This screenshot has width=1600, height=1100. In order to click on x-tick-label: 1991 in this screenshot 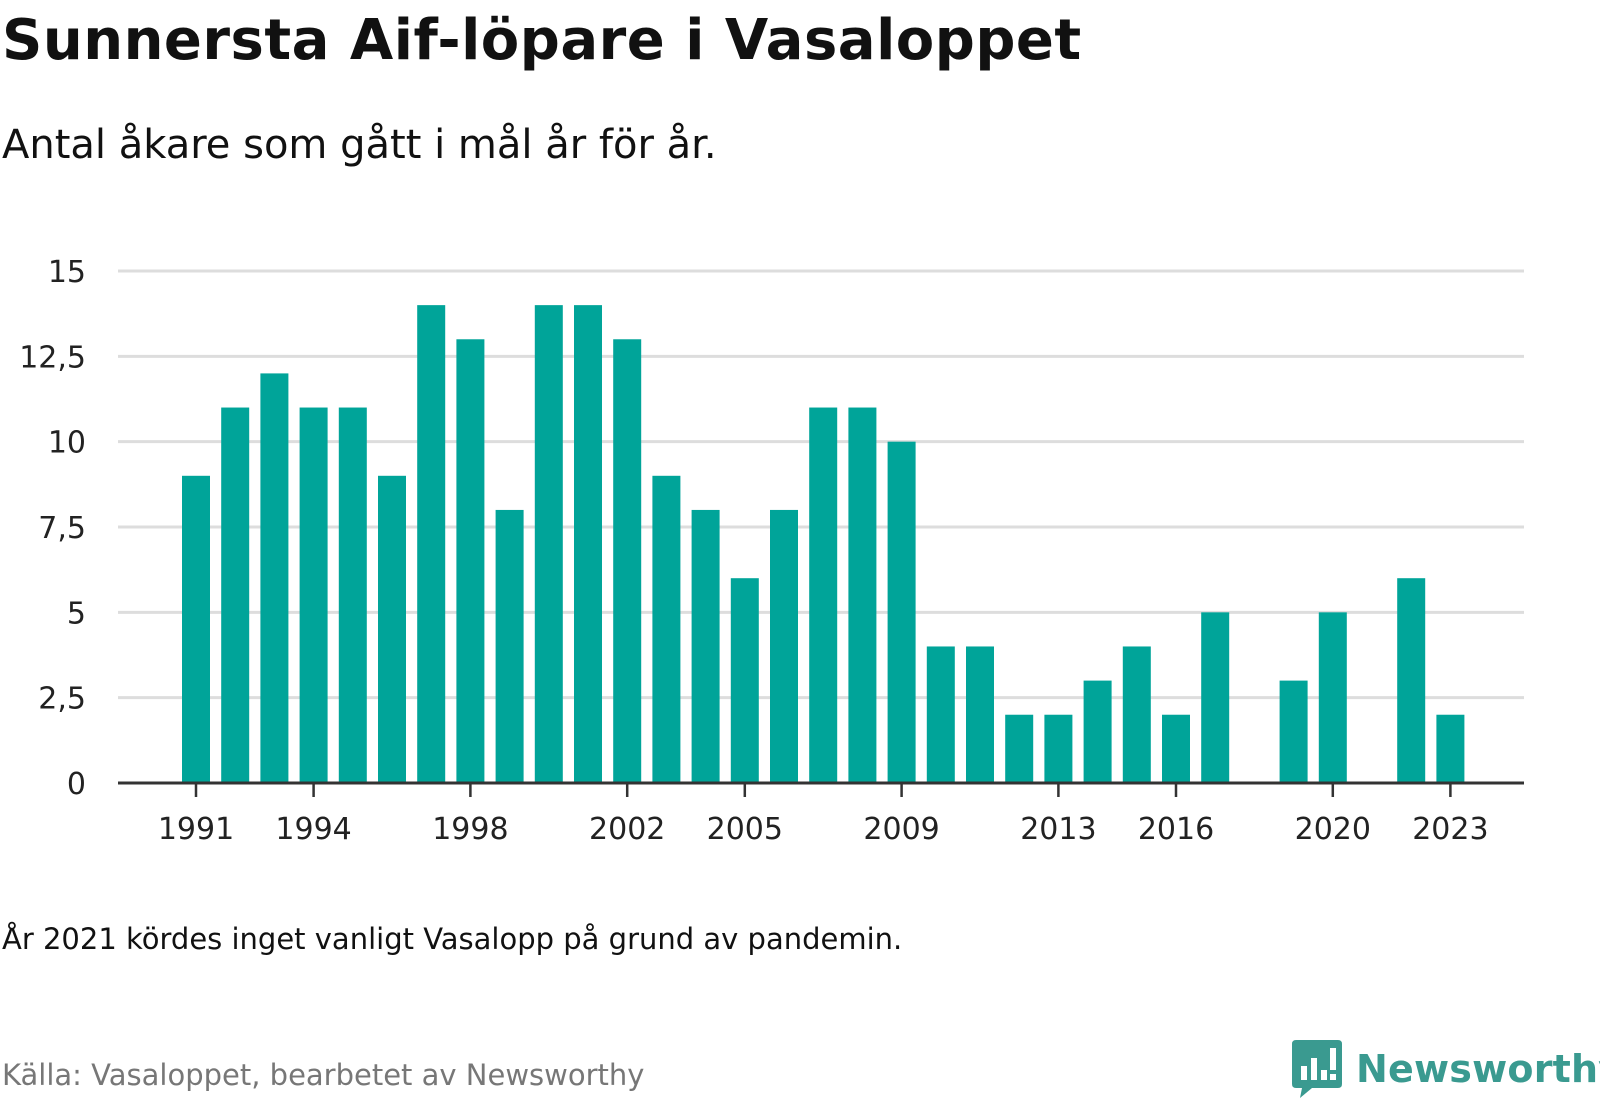, I will do `click(196, 829)`.